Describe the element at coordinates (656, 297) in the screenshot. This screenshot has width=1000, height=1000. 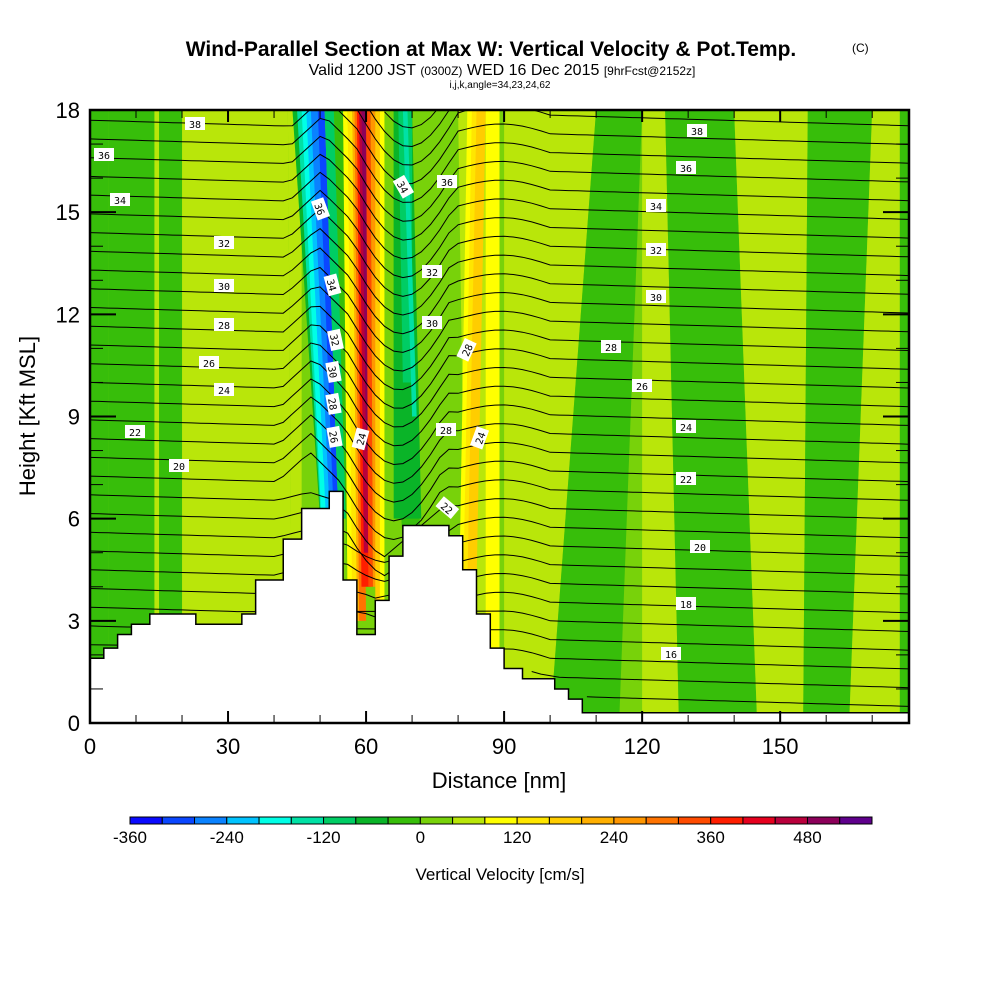
I see `contour-label: 30` at that location.